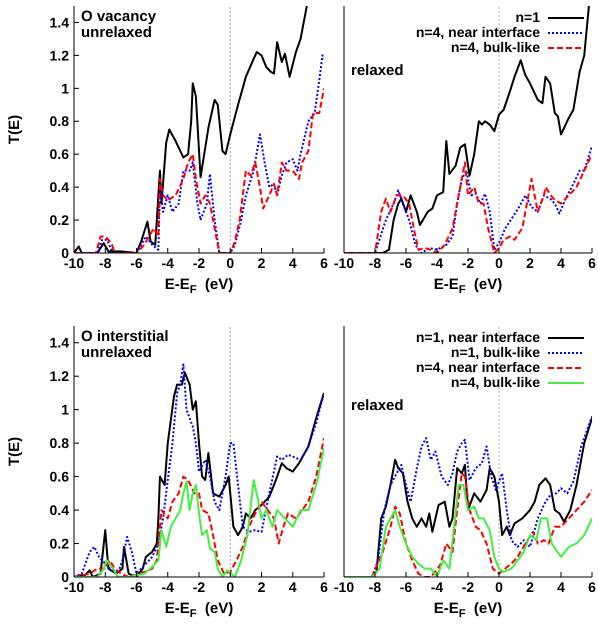  Describe the element at coordinates (478, 337) in the screenshot. I see `legend-label: n=1, near interface` at that location.